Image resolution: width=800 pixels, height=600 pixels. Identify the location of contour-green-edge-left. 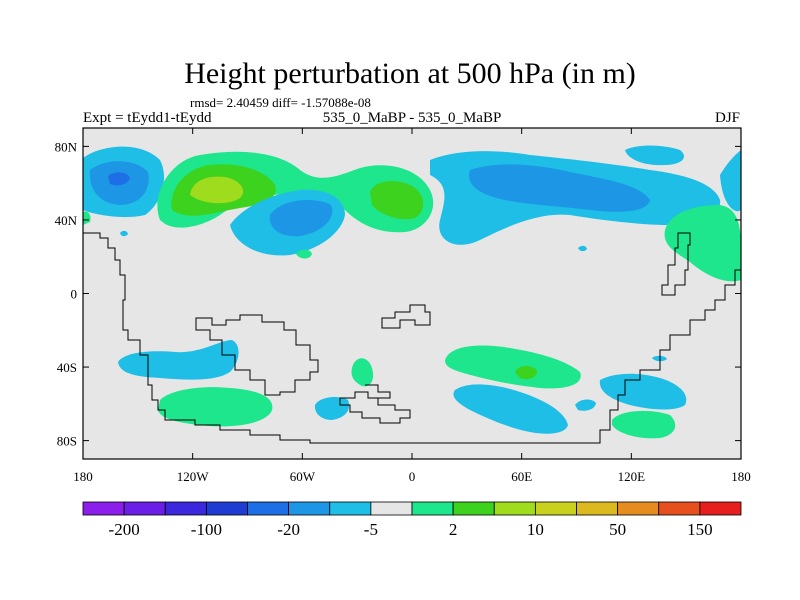
(87, 218).